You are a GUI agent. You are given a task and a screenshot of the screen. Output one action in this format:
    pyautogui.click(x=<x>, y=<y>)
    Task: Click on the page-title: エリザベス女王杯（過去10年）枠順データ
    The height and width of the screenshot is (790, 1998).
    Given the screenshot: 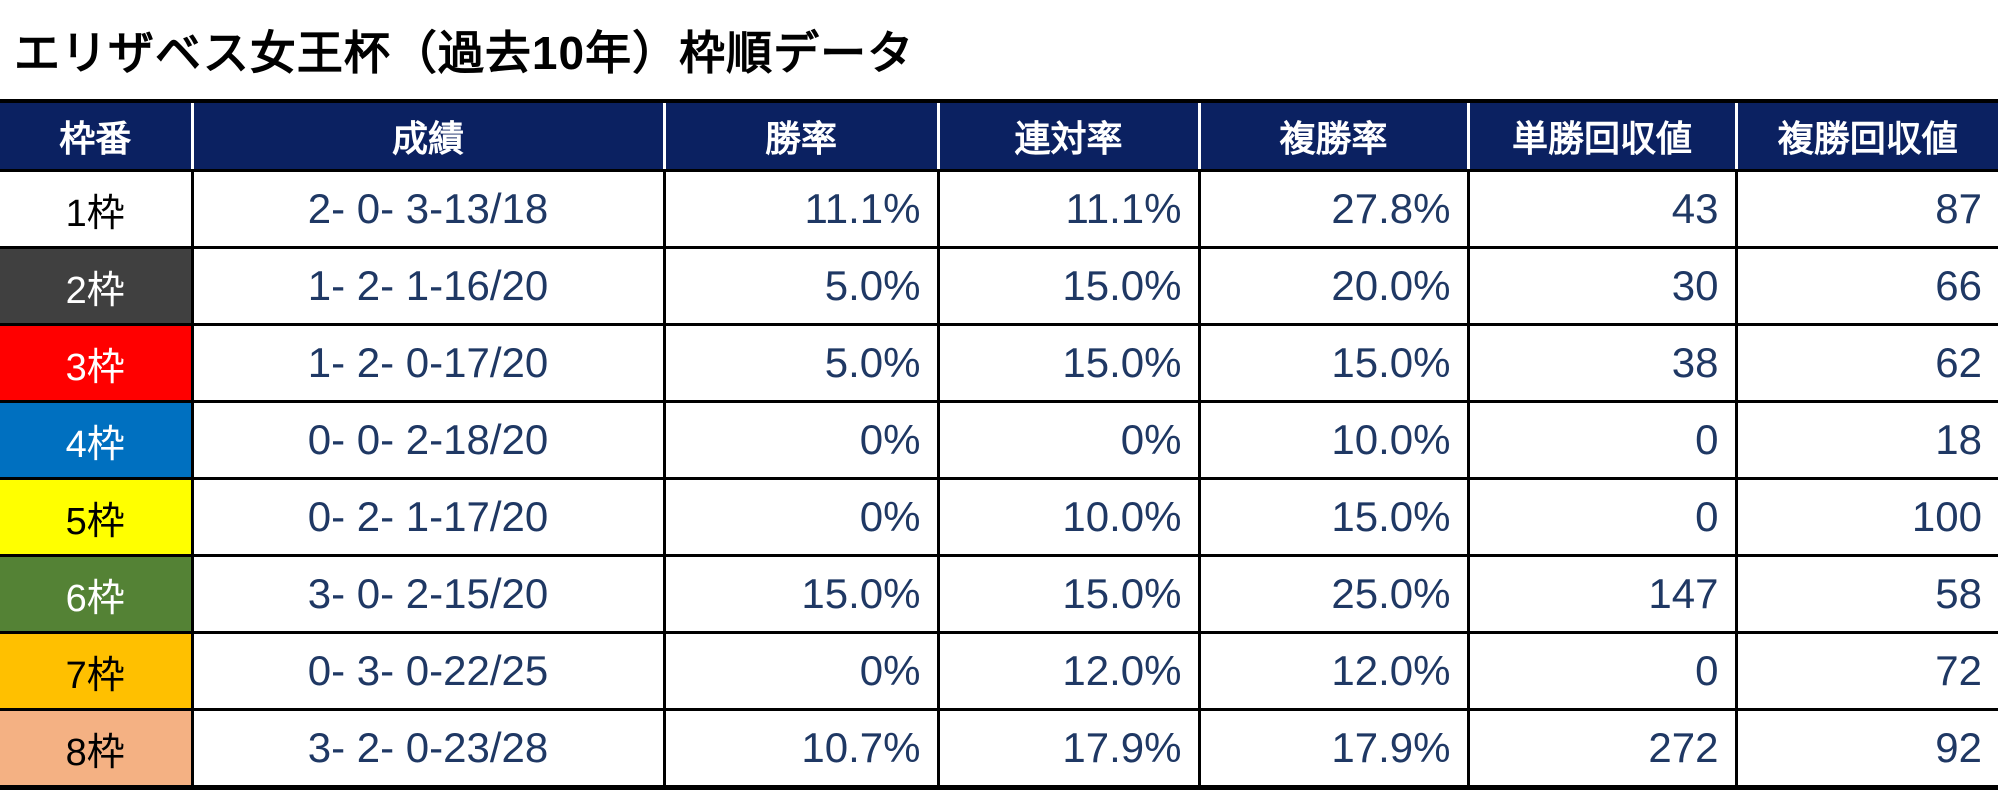 What is the action you would take?
    pyautogui.click(x=464, y=52)
    